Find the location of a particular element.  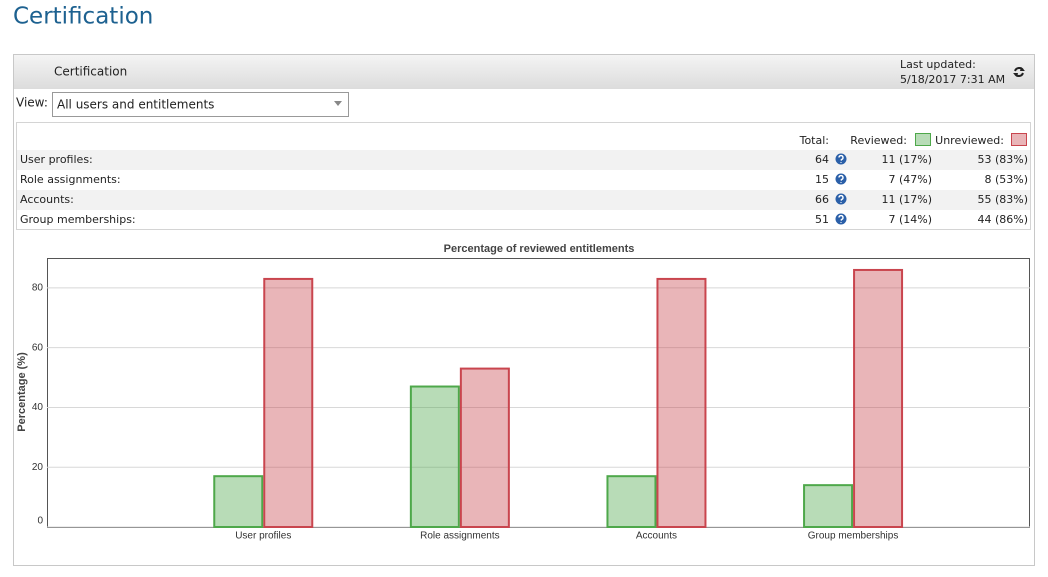

y-tick-label: 80 is located at coordinates (38, 288).